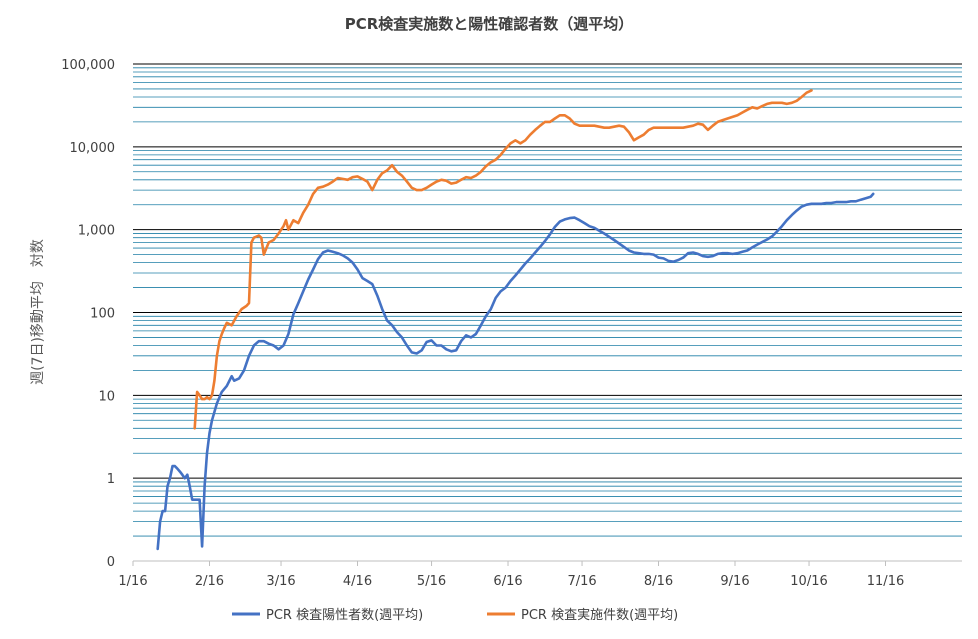 The image size is (978, 639). What do you see at coordinates (88, 314) in the screenshot?
I see `y-tick-labels: 0 1 10 100 1,000 10,000 100,000` at bounding box center [88, 314].